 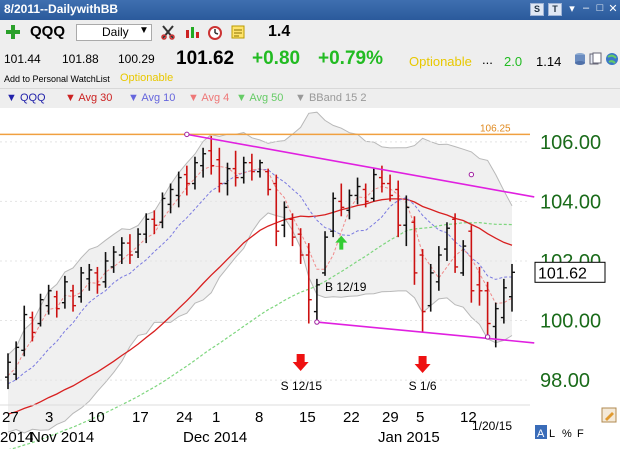 What do you see at coordinates (552, 434) in the screenshot?
I see `footer-button-l: L` at bounding box center [552, 434].